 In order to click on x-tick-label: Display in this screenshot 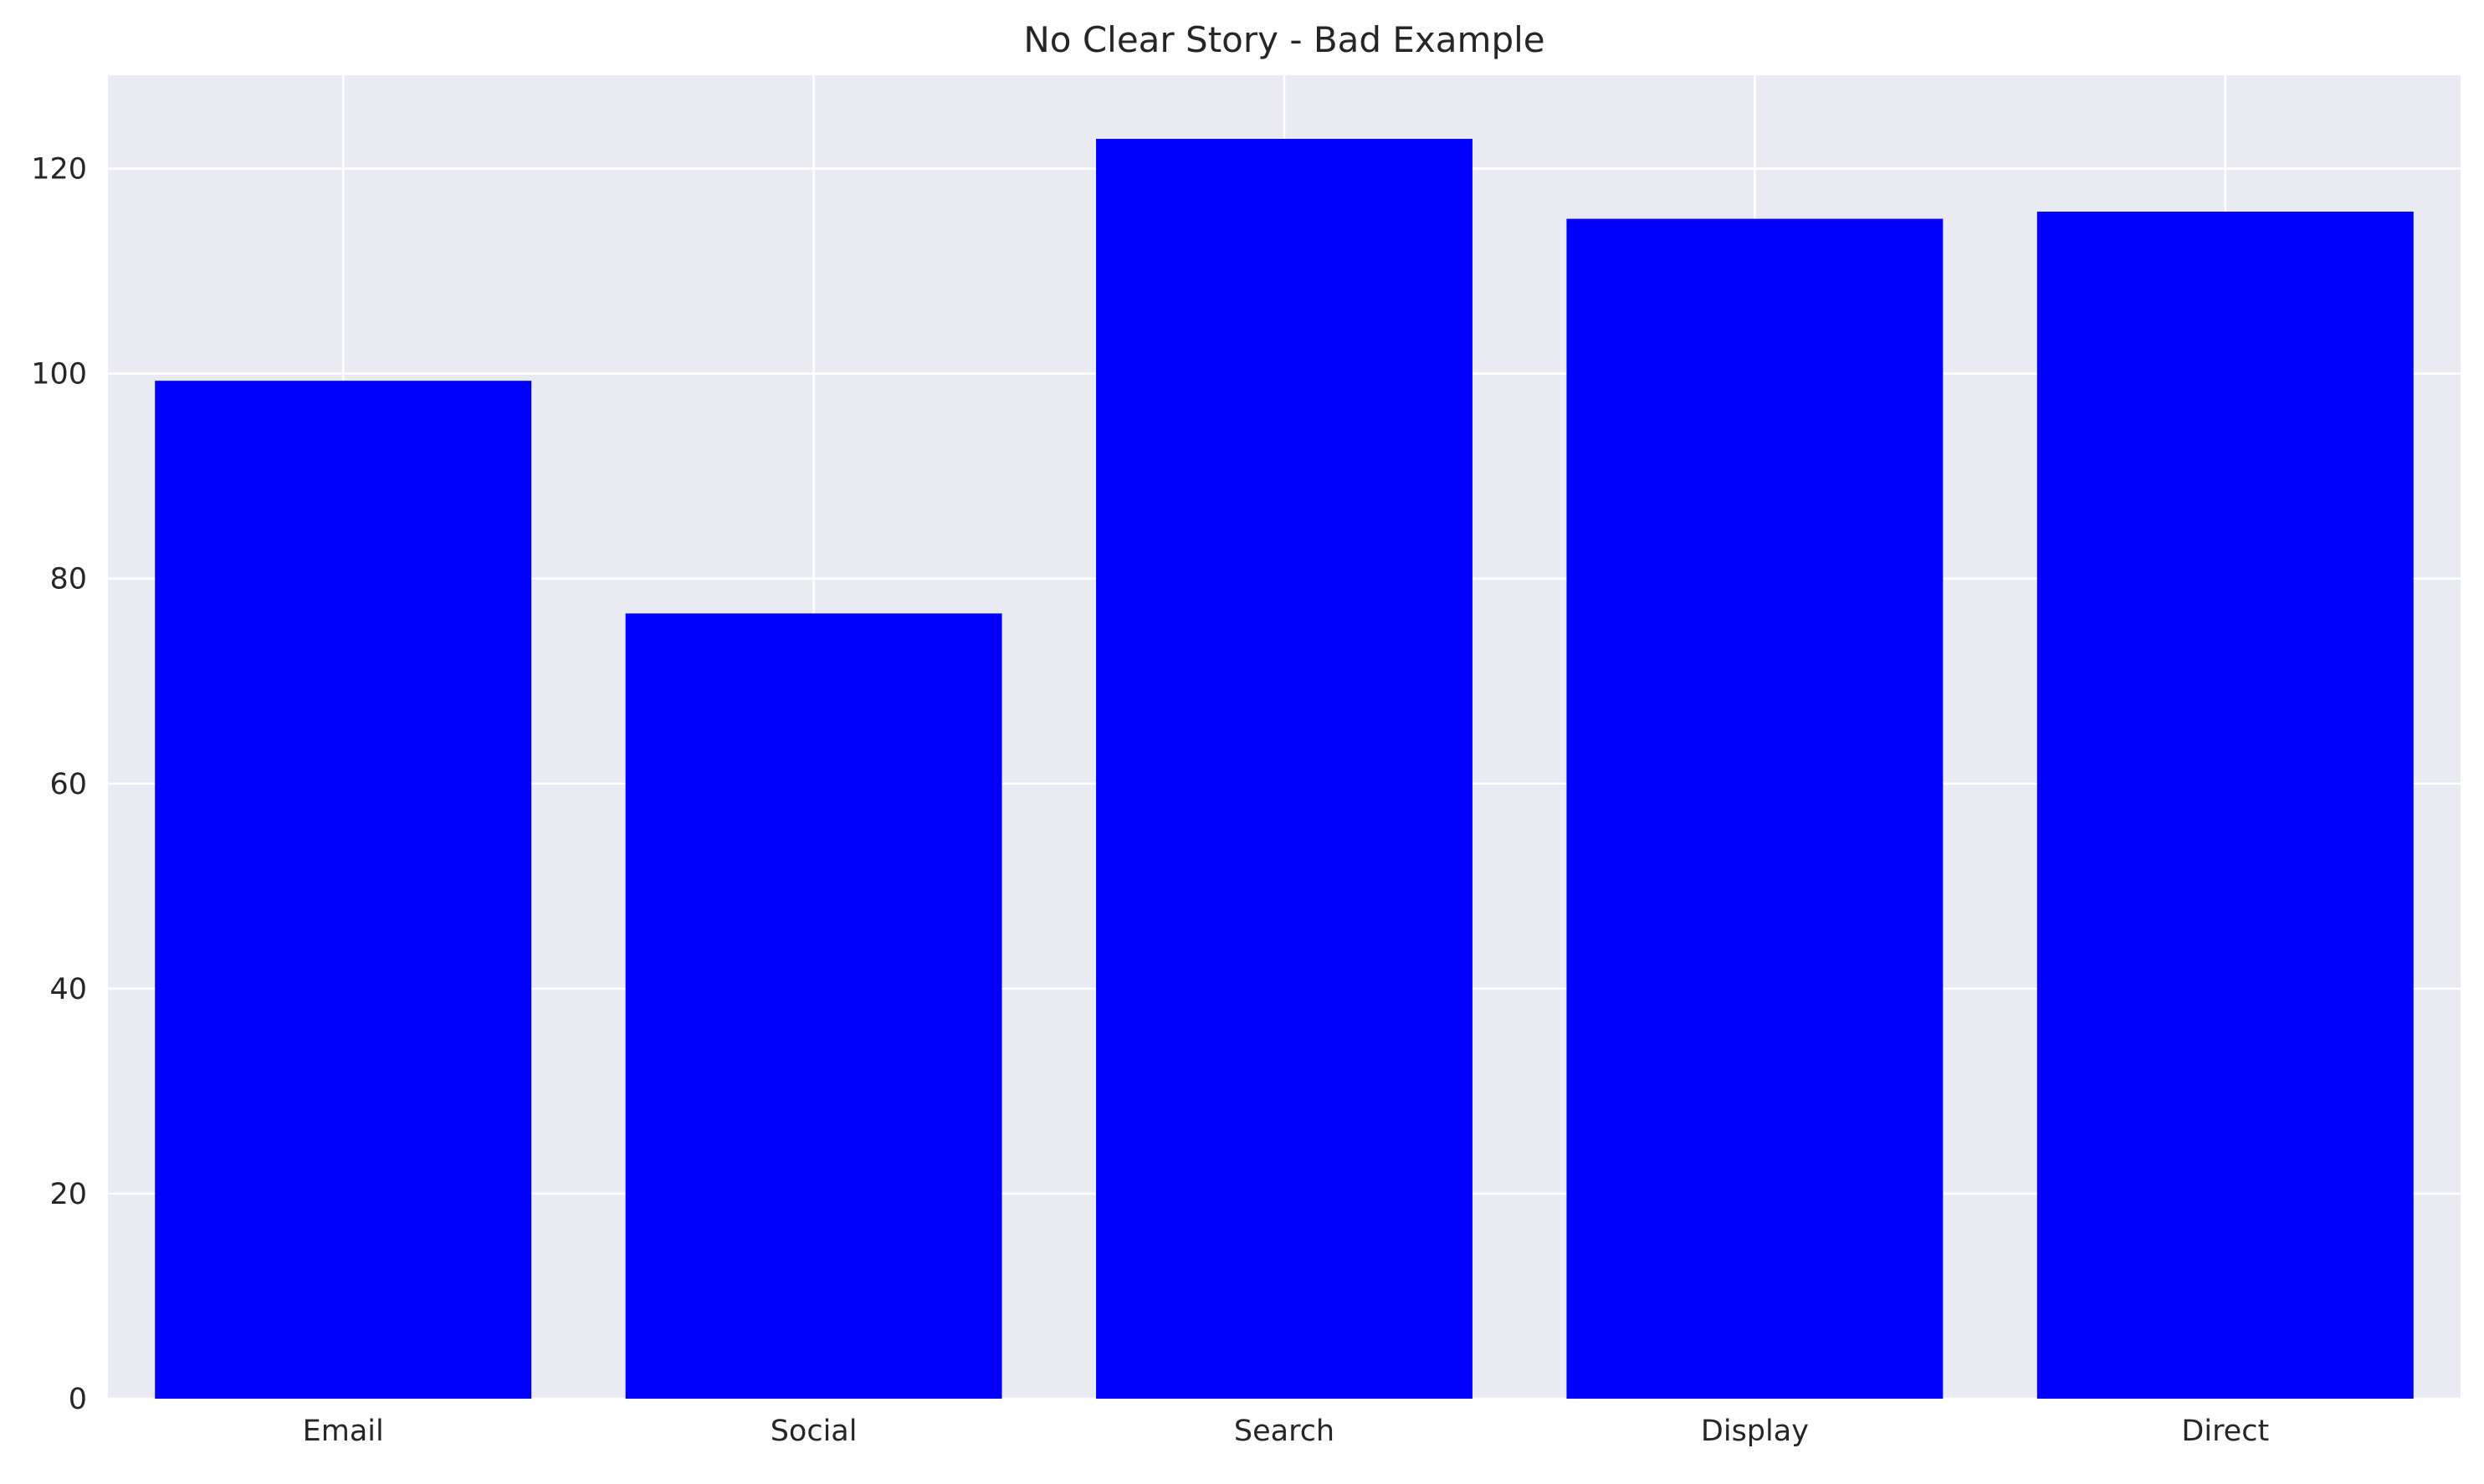, I will do `click(1755, 1431)`.